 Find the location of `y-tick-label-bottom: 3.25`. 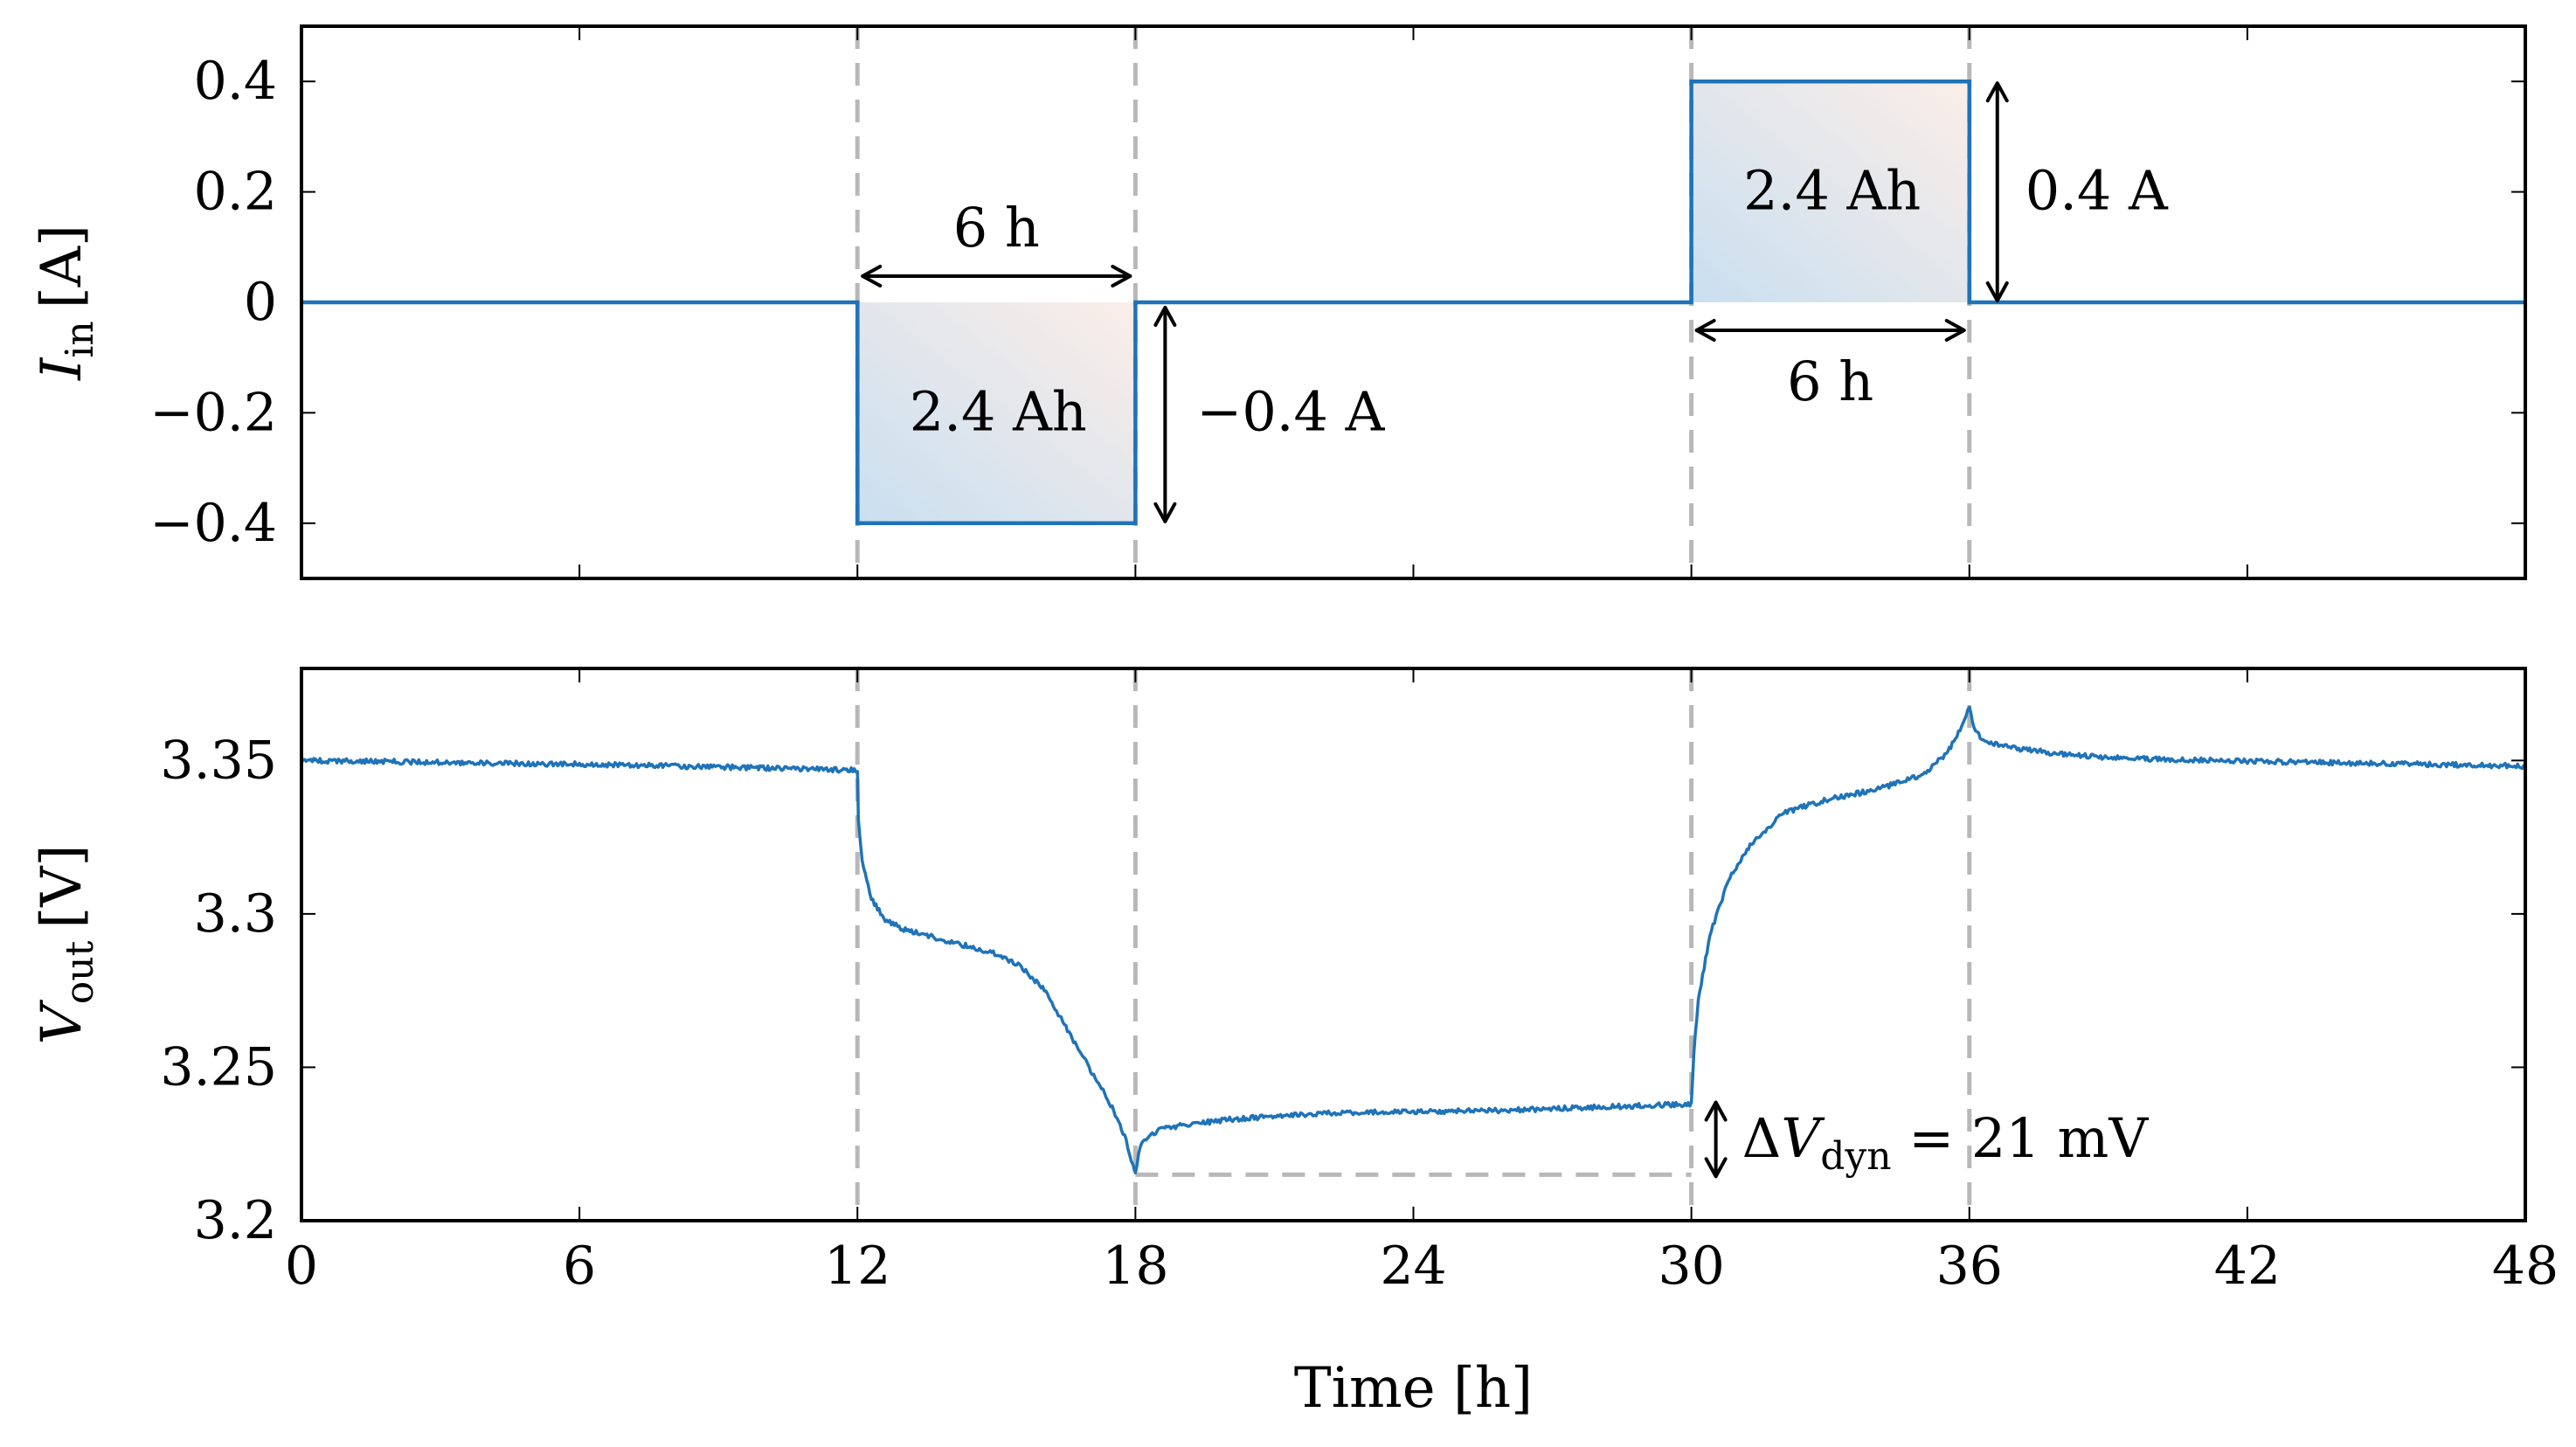

y-tick-label-bottom: 3.25 is located at coordinates (218, 1066).